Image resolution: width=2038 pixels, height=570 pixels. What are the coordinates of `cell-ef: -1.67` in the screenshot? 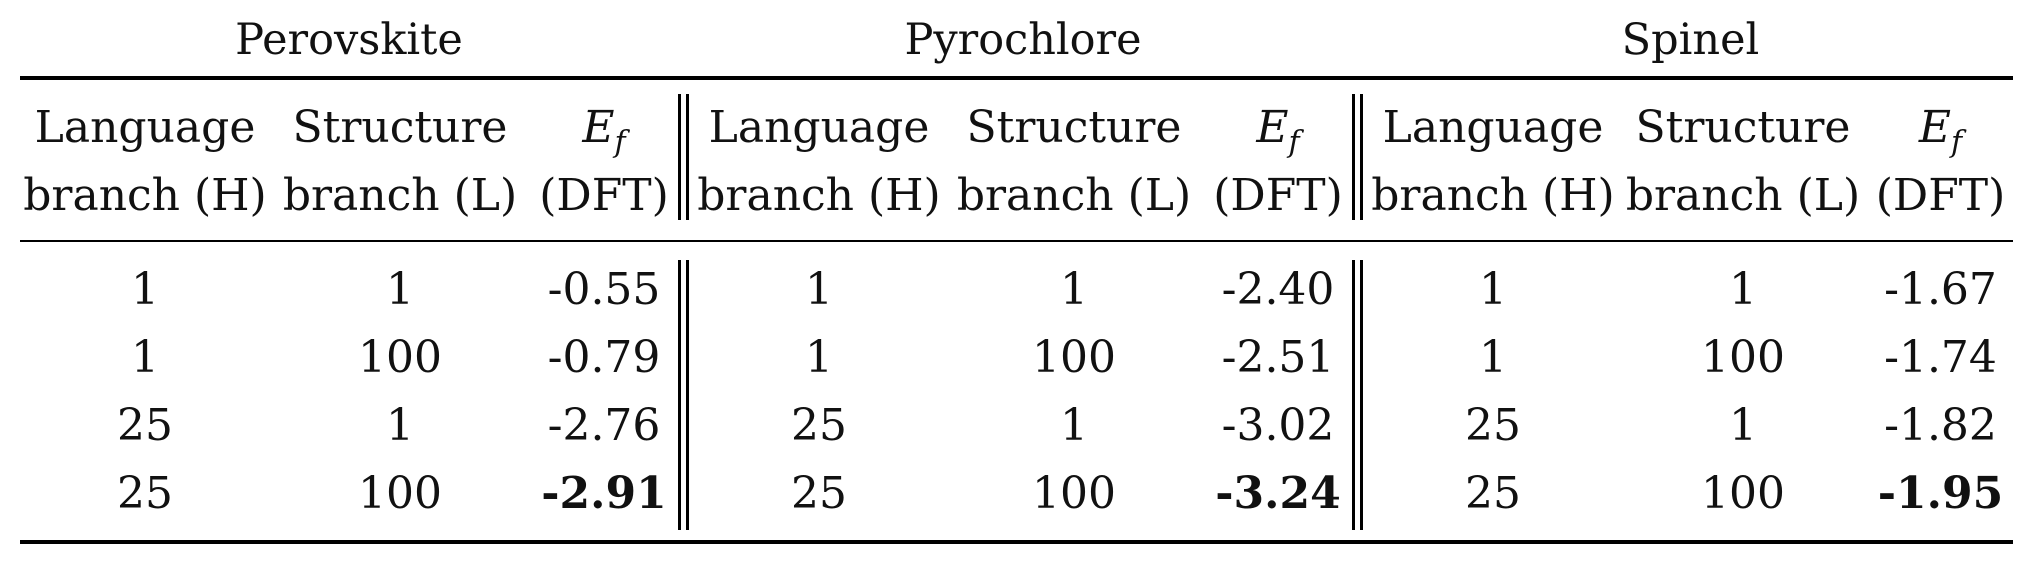 It's located at (1940, 289).